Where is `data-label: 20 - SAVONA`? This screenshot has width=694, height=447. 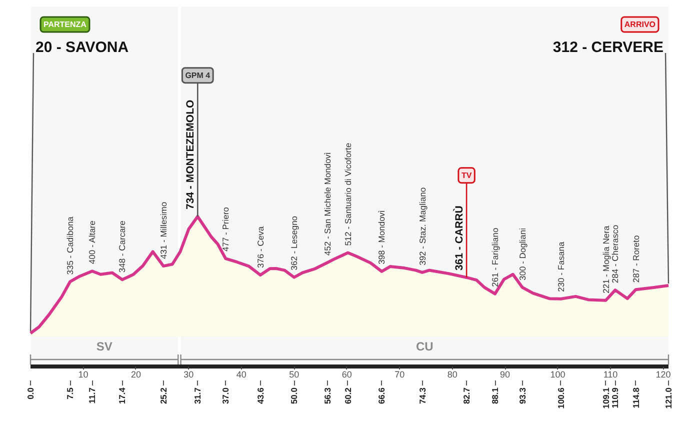
data-label: 20 - SAVONA is located at coordinates (82, 47).